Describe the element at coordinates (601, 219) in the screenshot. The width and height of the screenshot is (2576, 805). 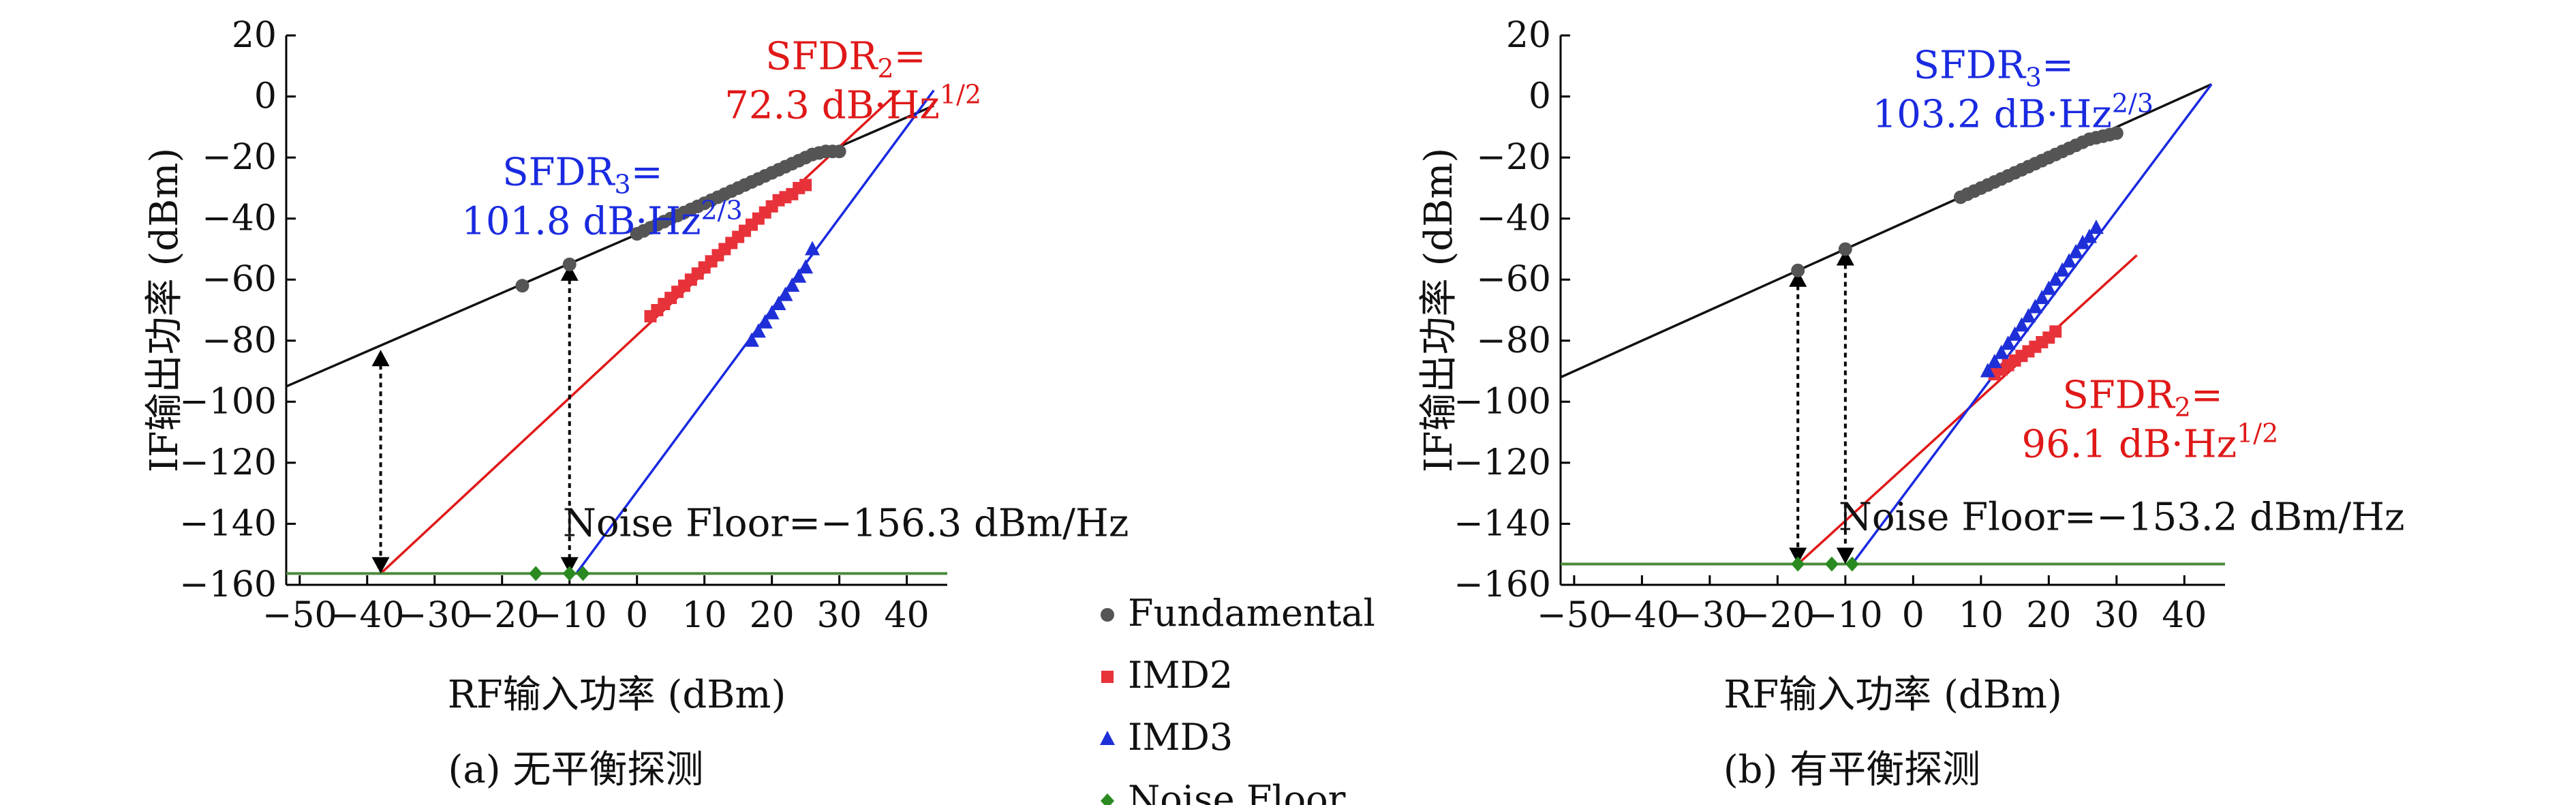
I see `sfdr-annotation-value: 101.8 dB·Hz2/3` at that location.